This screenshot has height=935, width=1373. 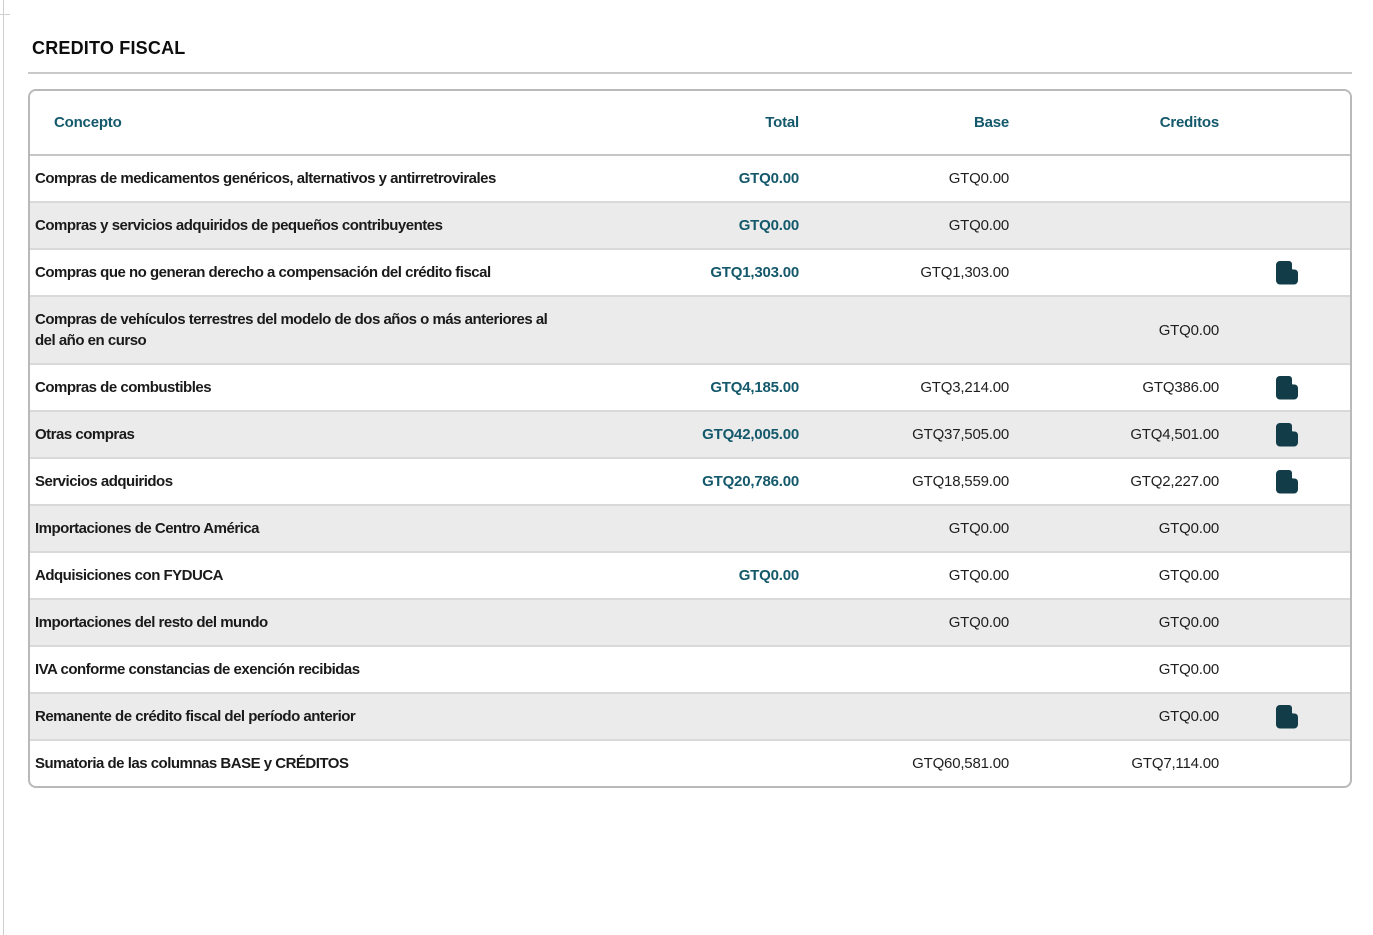 What do you see at coordinates (731, 481) in the screenshot?
I see `total-cell: GTQ20,786.00` at bounding box center [731, 481].